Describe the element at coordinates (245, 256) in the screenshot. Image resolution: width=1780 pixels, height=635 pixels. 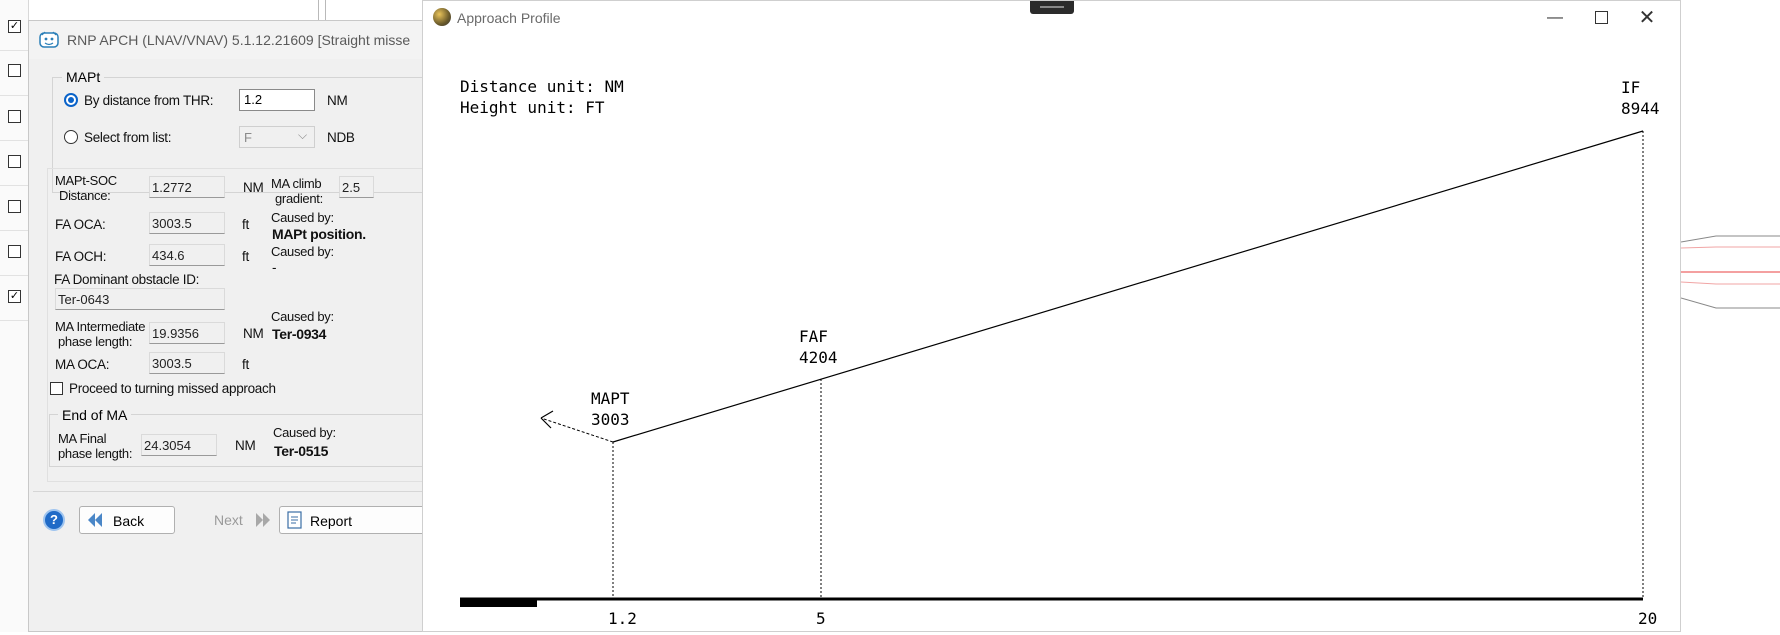
I see `fa-och-unit: ft` at that location.